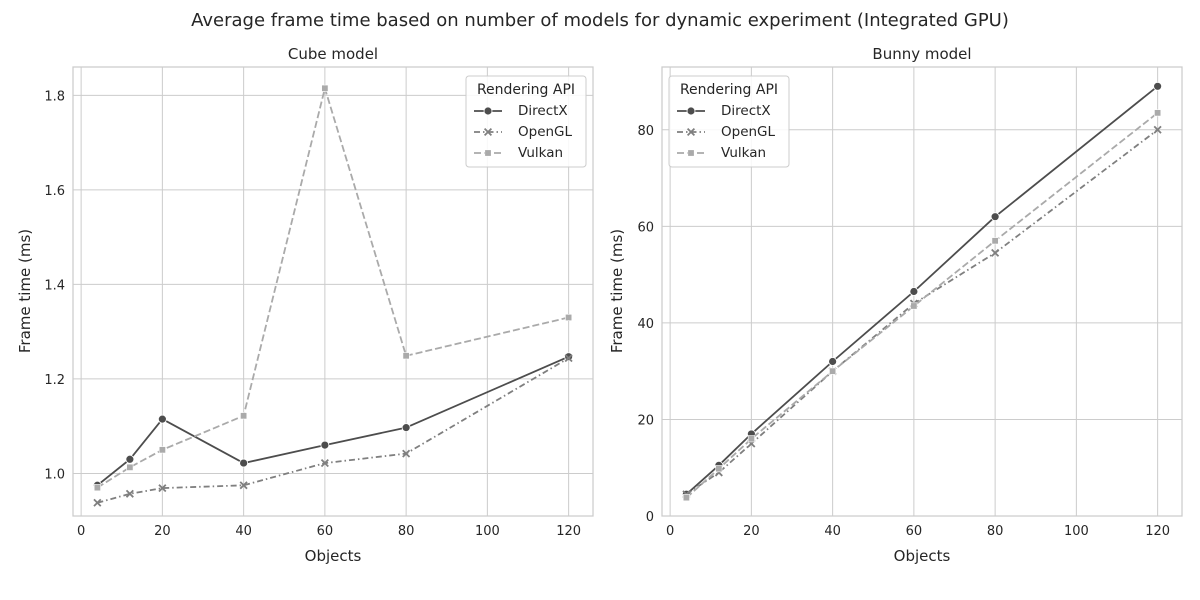  I want to click on cube-y-tick-label: 1.6, so click(54, 191).